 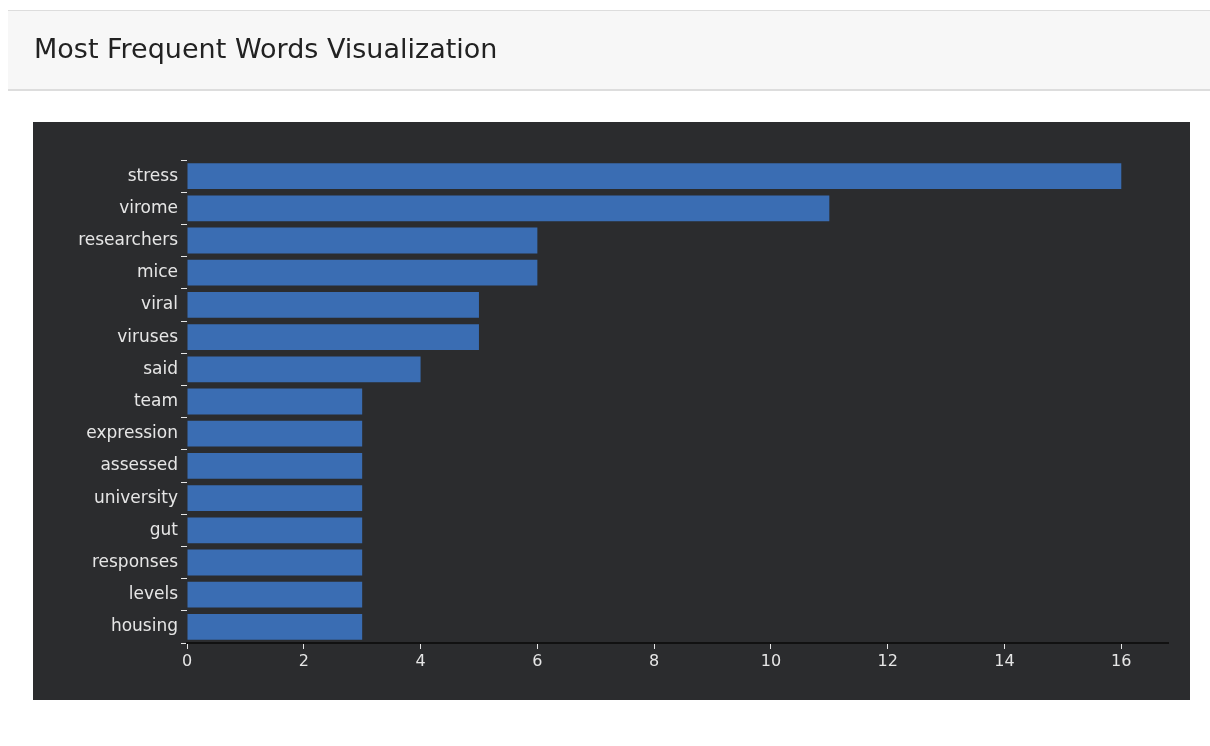 I want to click on y-tick-label: virome, so click(x=148, y=206).